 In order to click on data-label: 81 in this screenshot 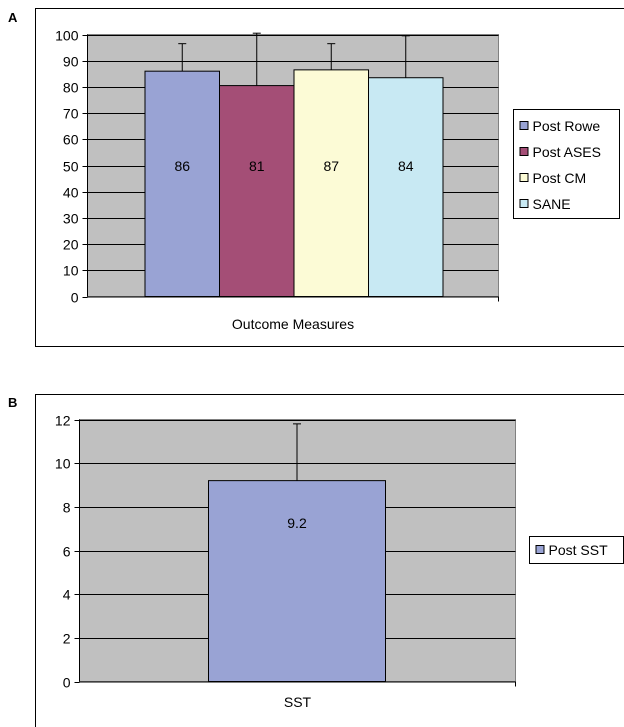, I will do `click(257, 166)`.